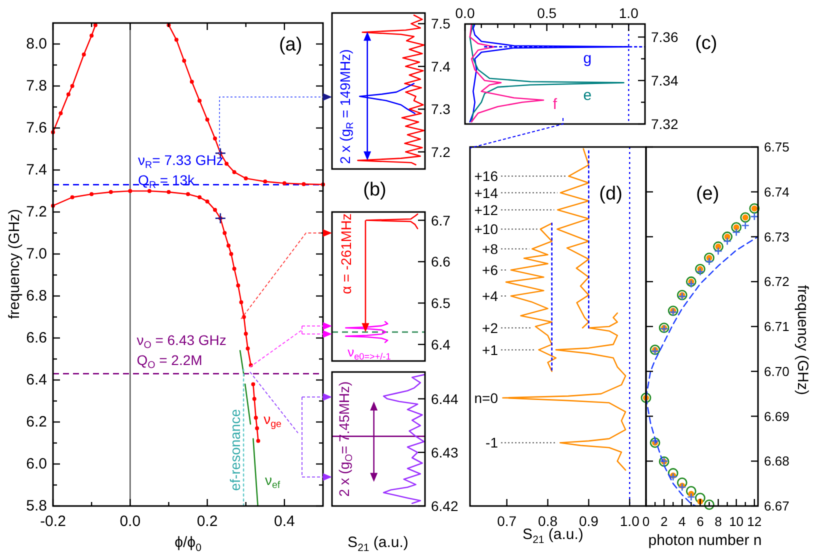  I want to click on y-tick-label: 6.5, so click(441, 303).